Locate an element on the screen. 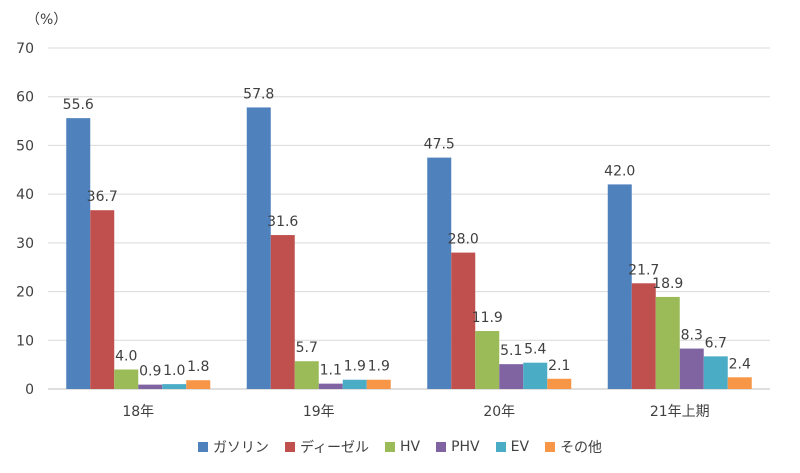 The height and width of the screenshot is (473, 800). data-label: 4.0 is located at coordinates (126, 357).